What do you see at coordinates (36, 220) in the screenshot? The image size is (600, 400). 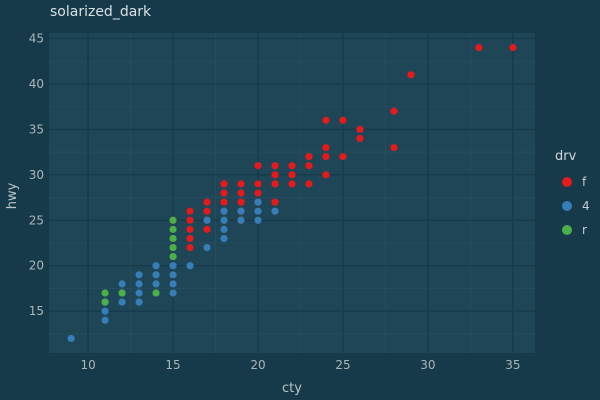 I see `y-tick-label: 25` at bounding box center [36, 220].